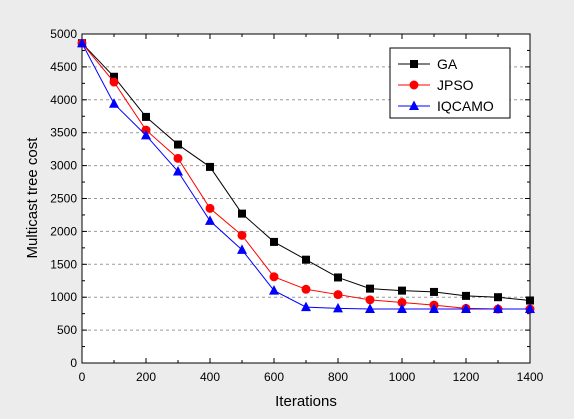 The height and width of the screenshot is (419, 574). What do you see at coordinates (63, 133) in the screenshot?
I see `y-tick-label: 3500` at bounding box center [63, 133].